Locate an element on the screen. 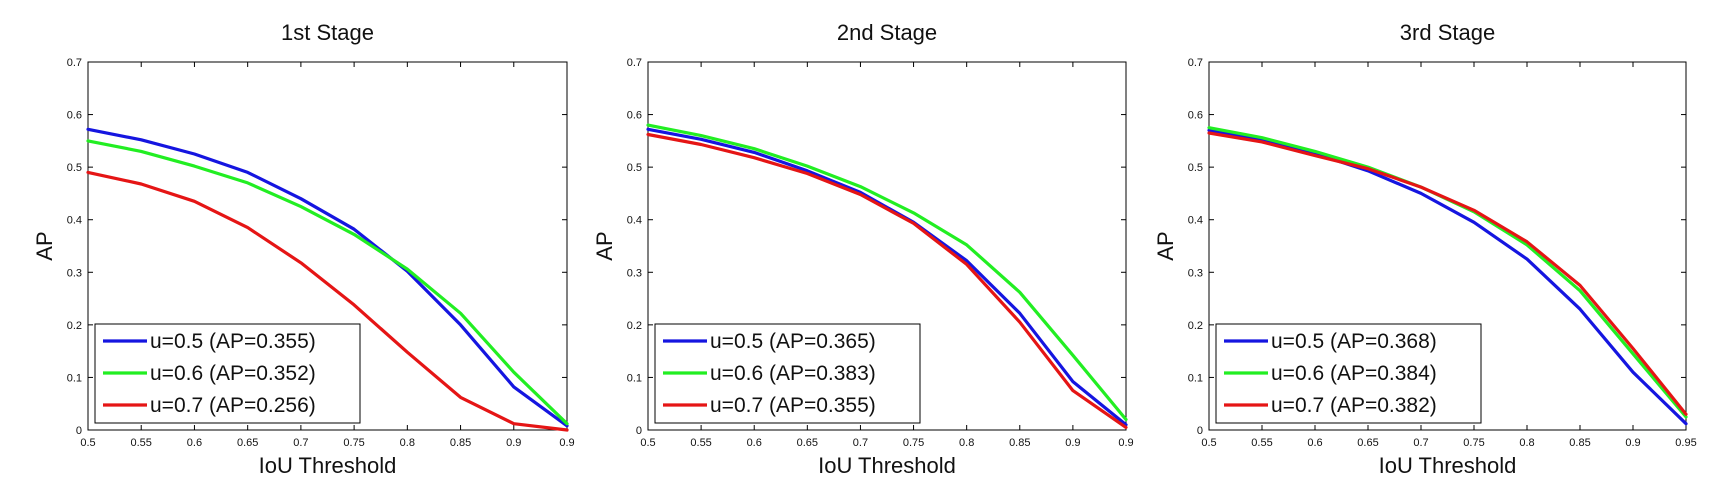 This screenshot has height=504, width=1718. legend-entry-3: u=0.7 (AP=0.355) is located at coordinates (793, 405).